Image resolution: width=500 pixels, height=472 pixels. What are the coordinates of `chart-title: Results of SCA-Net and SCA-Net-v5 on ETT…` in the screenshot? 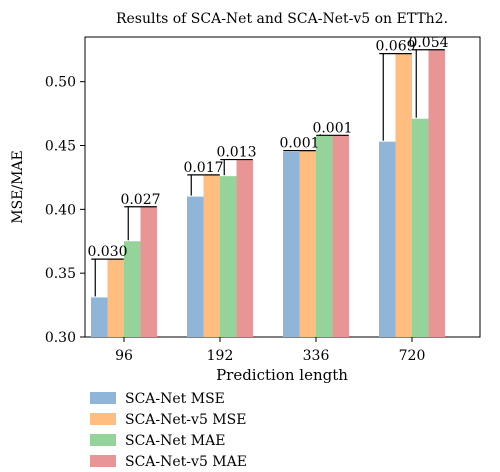 It's located at (282, 19).